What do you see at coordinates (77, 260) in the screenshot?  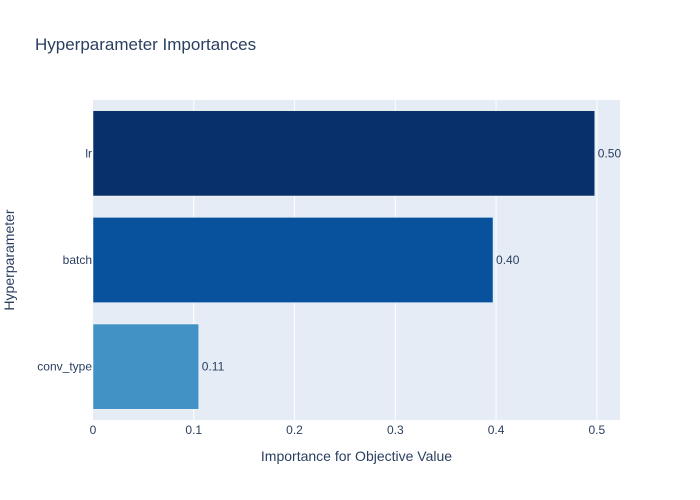 I see `y-tick-label: batch` at bounding box center [77, 260].